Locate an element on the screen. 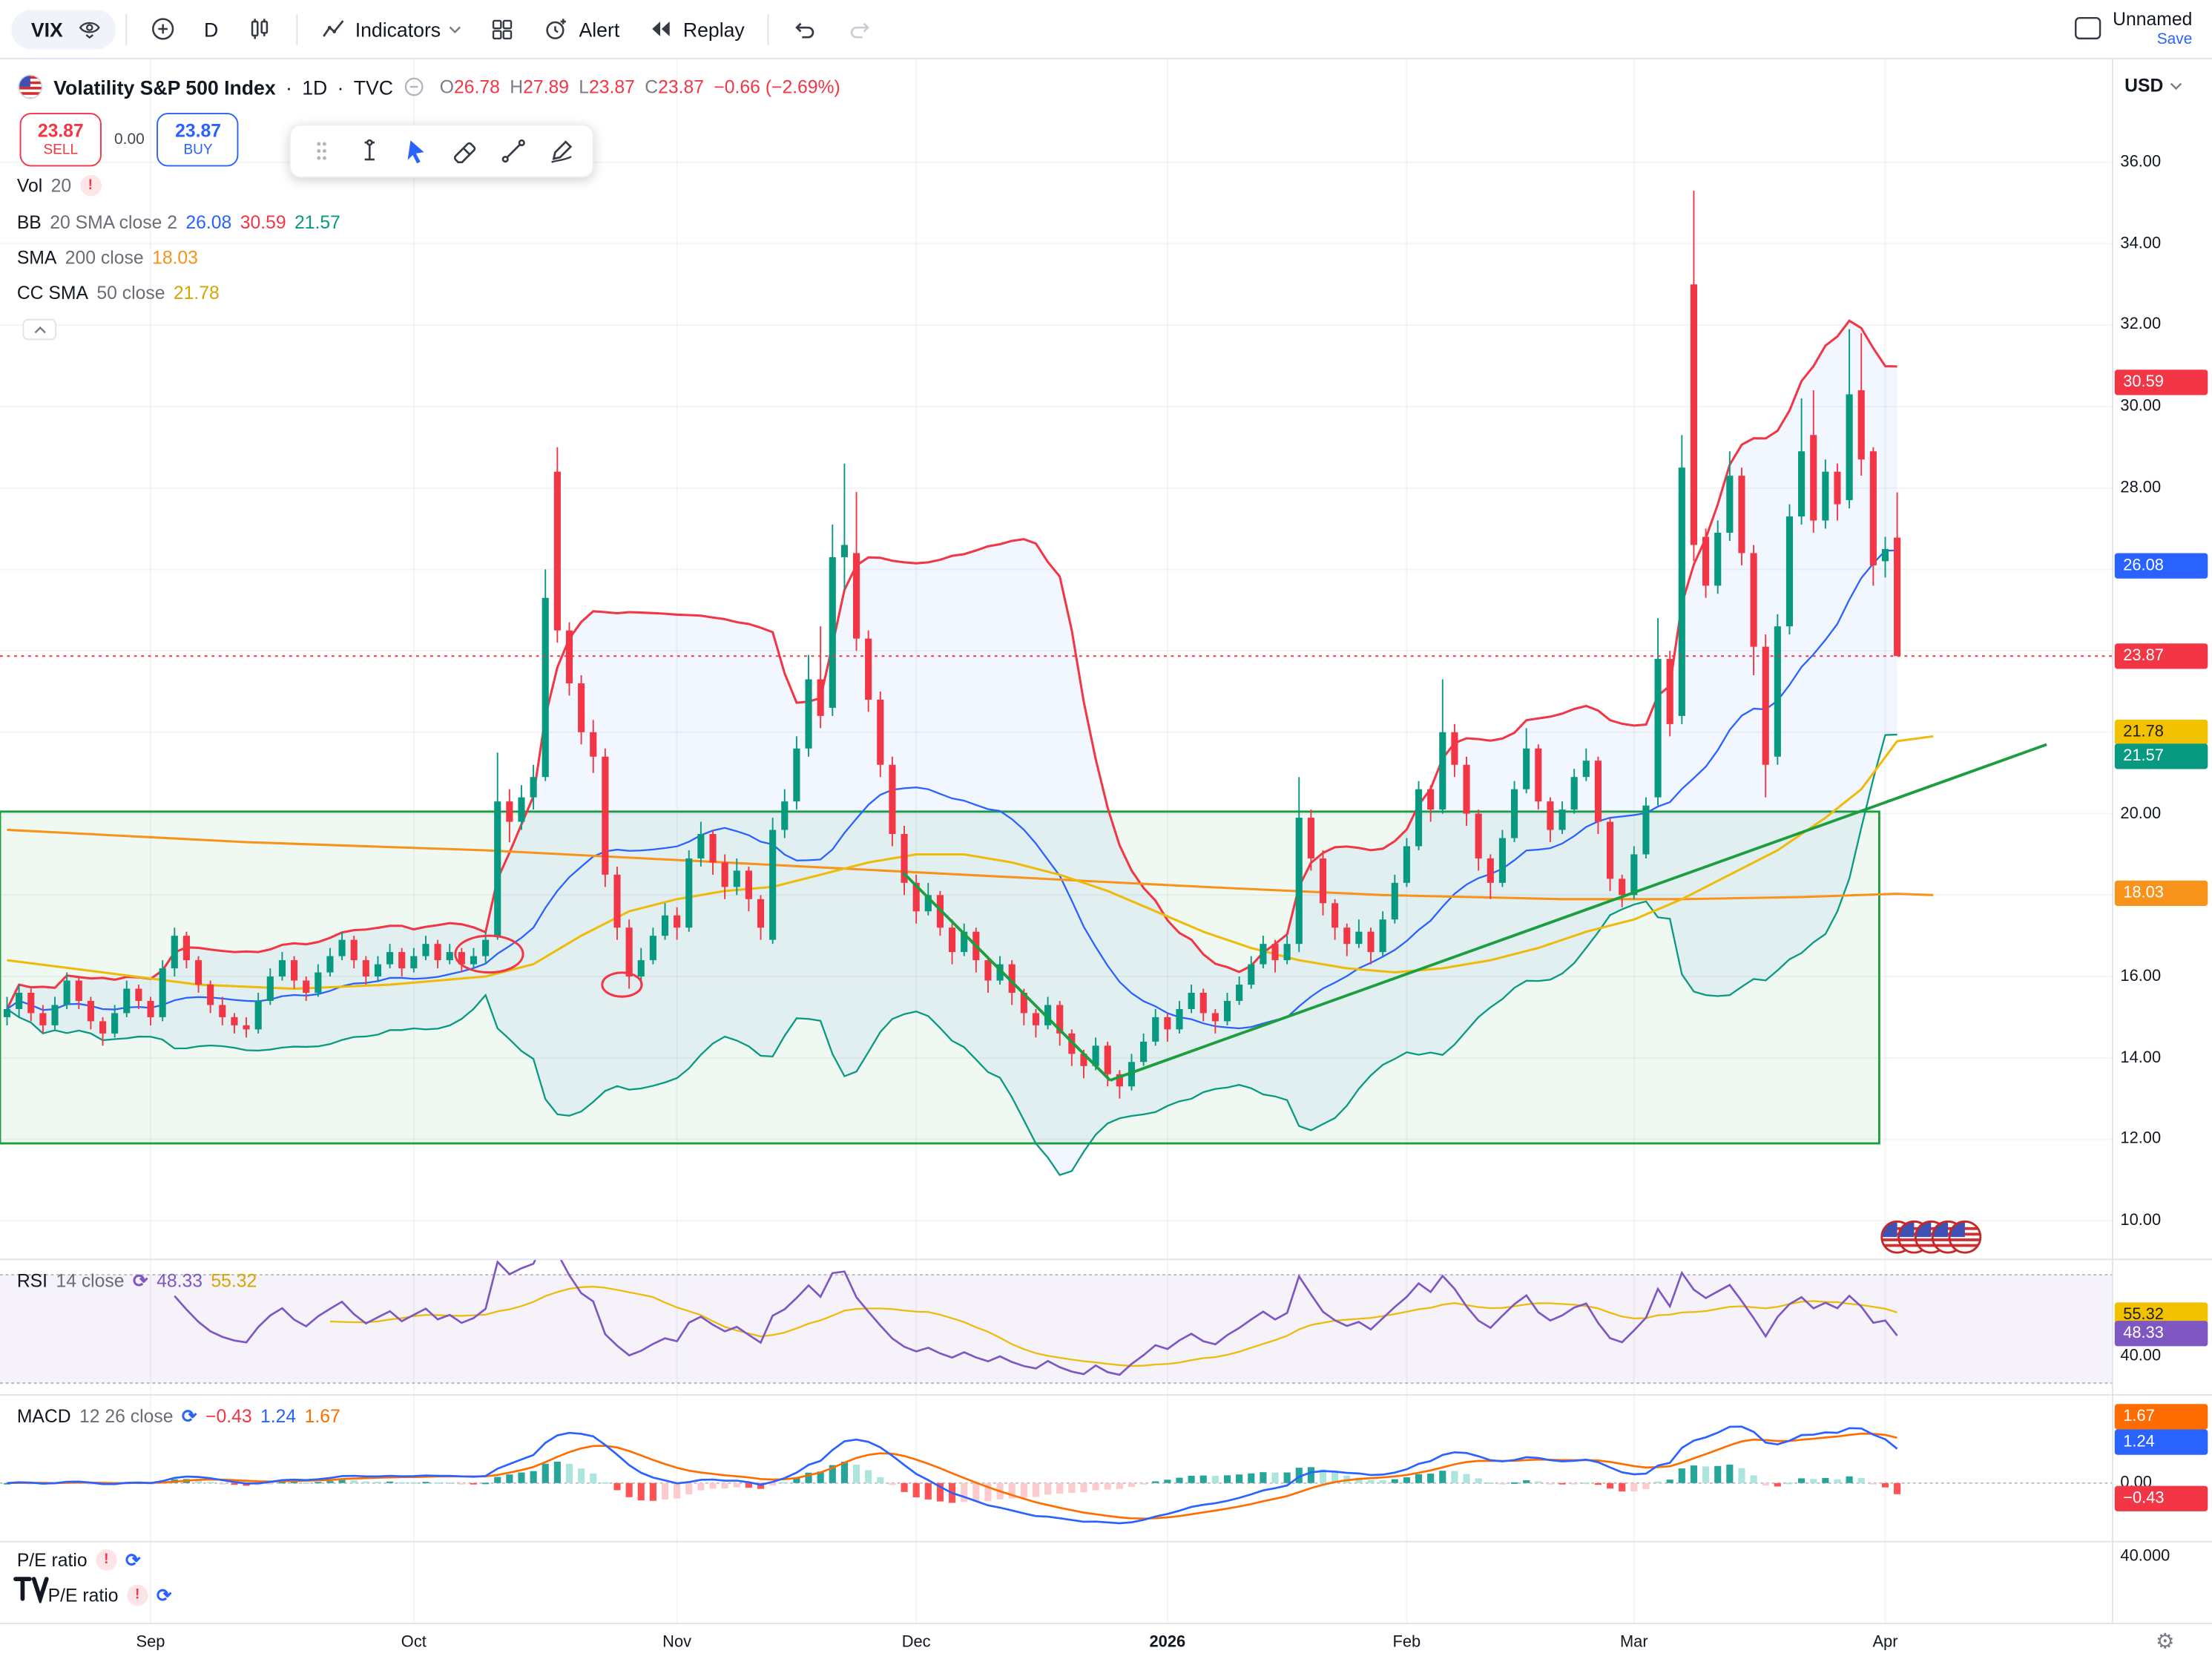 This screenshot has width=2212, height=1665. minus-circle-icon is located at coordinates (413, 87).